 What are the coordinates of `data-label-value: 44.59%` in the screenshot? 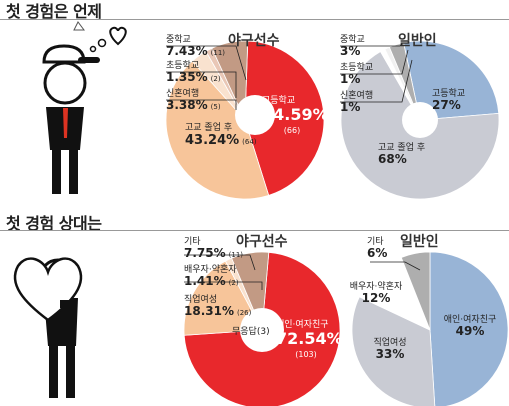 It's located at (295, 114).